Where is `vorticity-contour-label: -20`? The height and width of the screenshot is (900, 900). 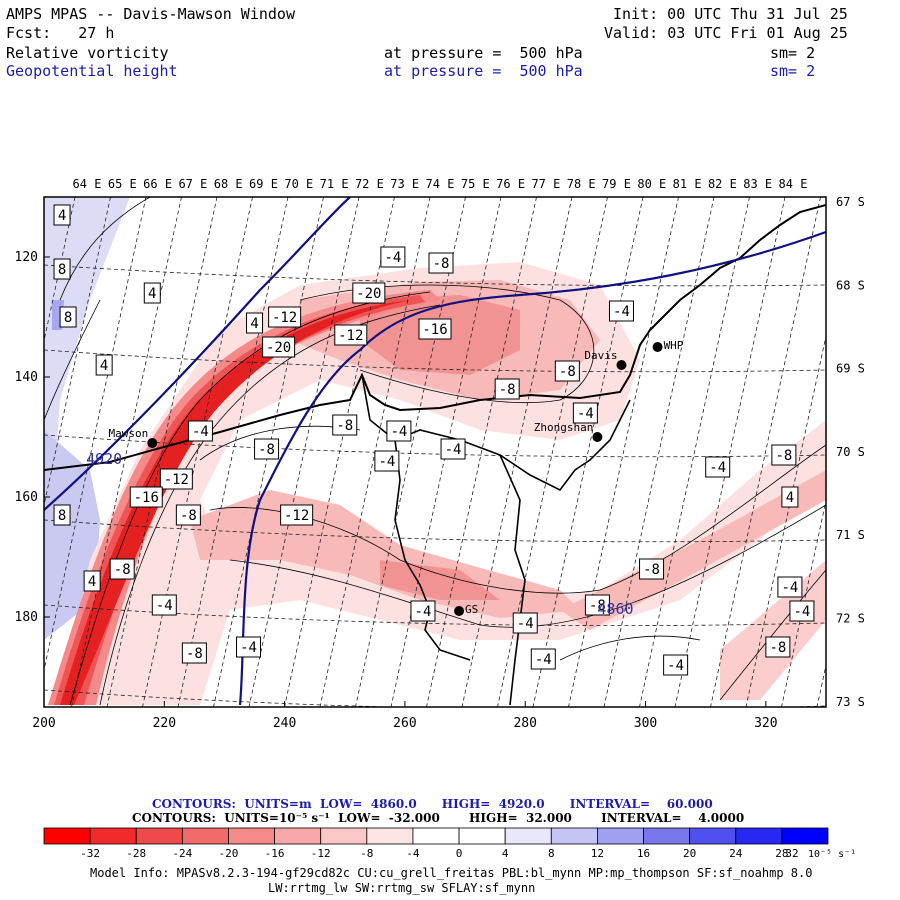
vorticity-contour-label: -20 is located at coordinates (369, 293).